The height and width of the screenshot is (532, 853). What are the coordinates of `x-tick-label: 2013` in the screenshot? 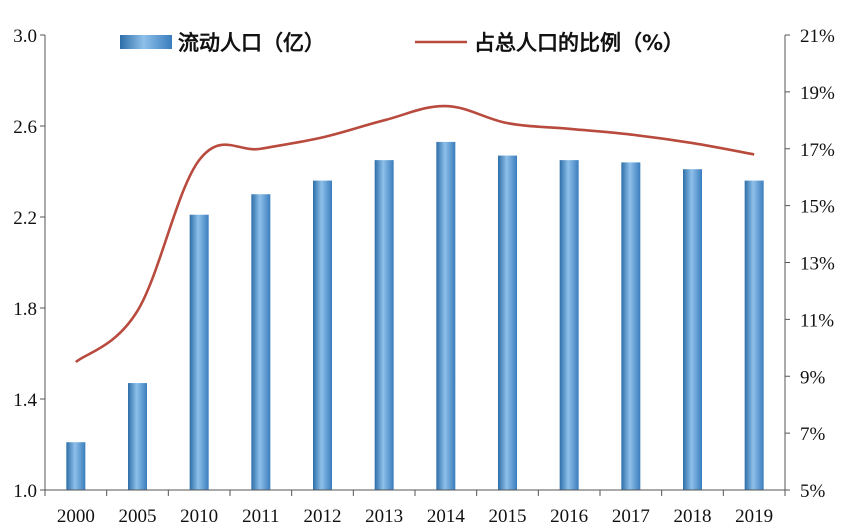 It's located at (384, 516).